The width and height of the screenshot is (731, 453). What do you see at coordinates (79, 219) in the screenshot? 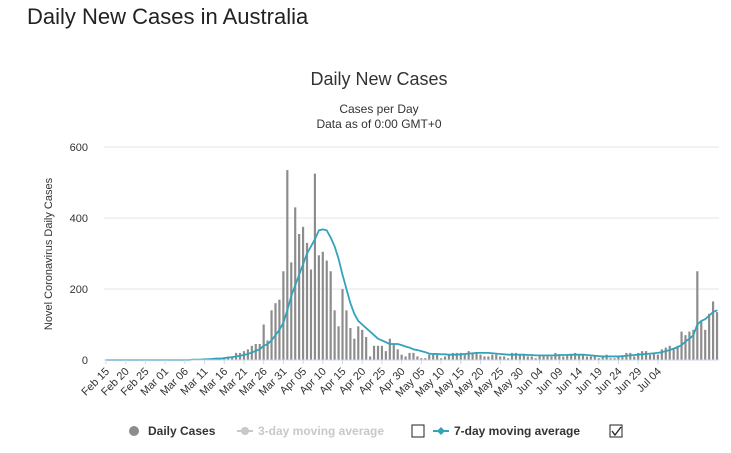
I see `y-tick-label: 400` at bounding box center [79, 219].